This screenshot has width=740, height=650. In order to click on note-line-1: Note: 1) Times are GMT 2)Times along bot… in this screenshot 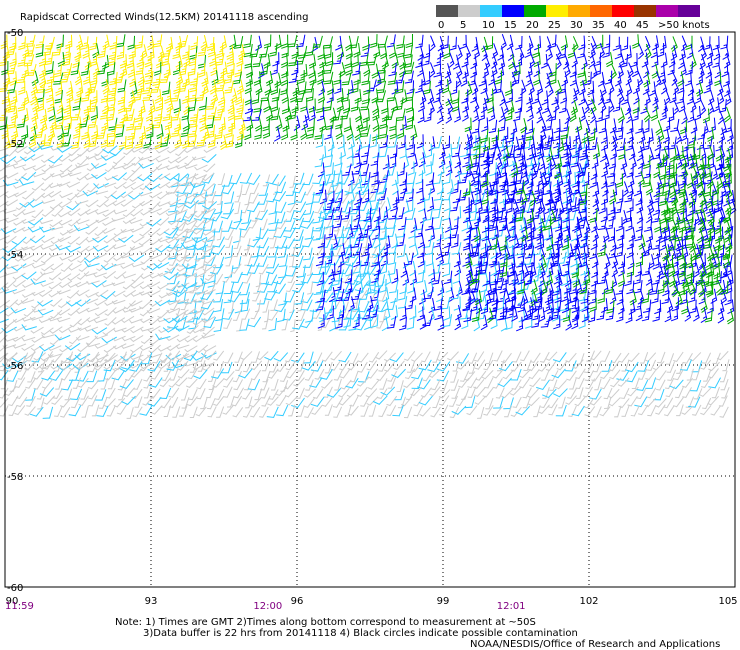, I will do `click(325, 622)`.